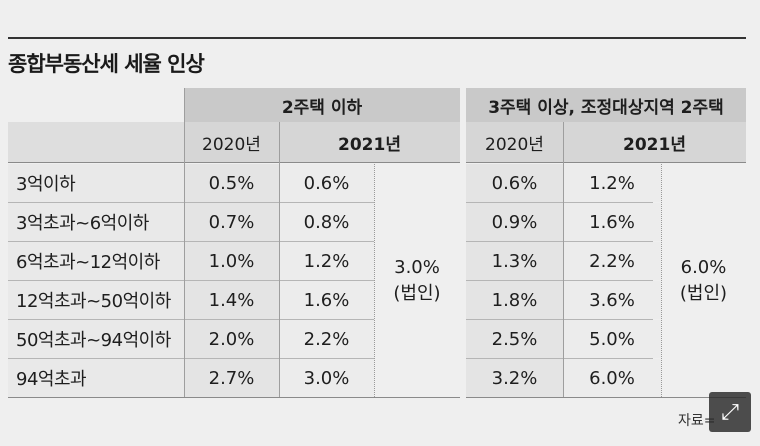  Describe the element at coordinates (326, 300) in the screenshot. I see `g1-2021-value: 1.6%` at that location.